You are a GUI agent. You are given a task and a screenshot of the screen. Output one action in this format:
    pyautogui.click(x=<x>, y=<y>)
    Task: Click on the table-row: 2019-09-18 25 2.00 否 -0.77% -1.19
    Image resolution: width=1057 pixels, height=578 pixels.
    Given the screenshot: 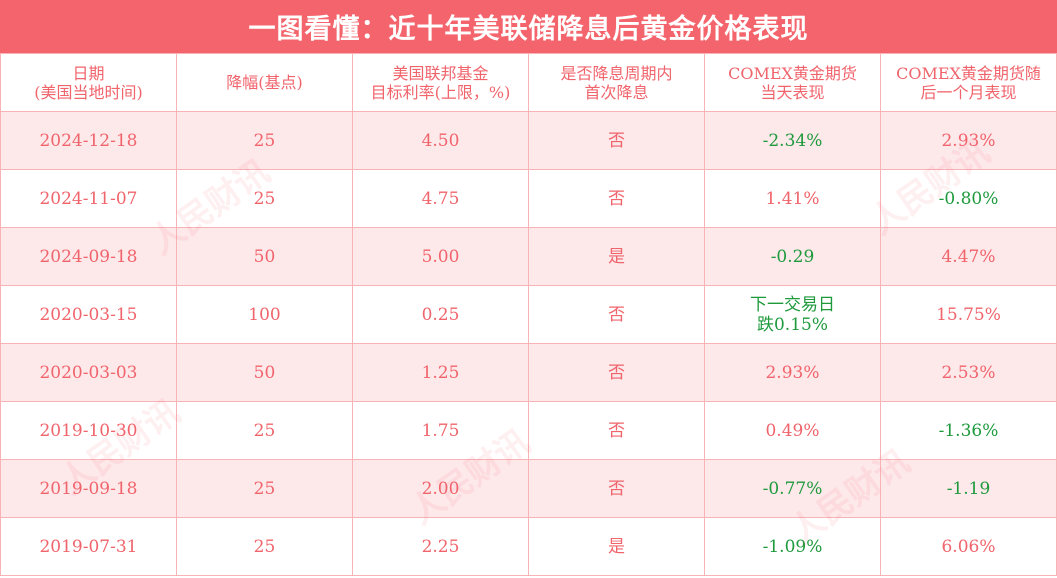 What is the action you would take?
    pyautogui.click(x=528, y=488)
    